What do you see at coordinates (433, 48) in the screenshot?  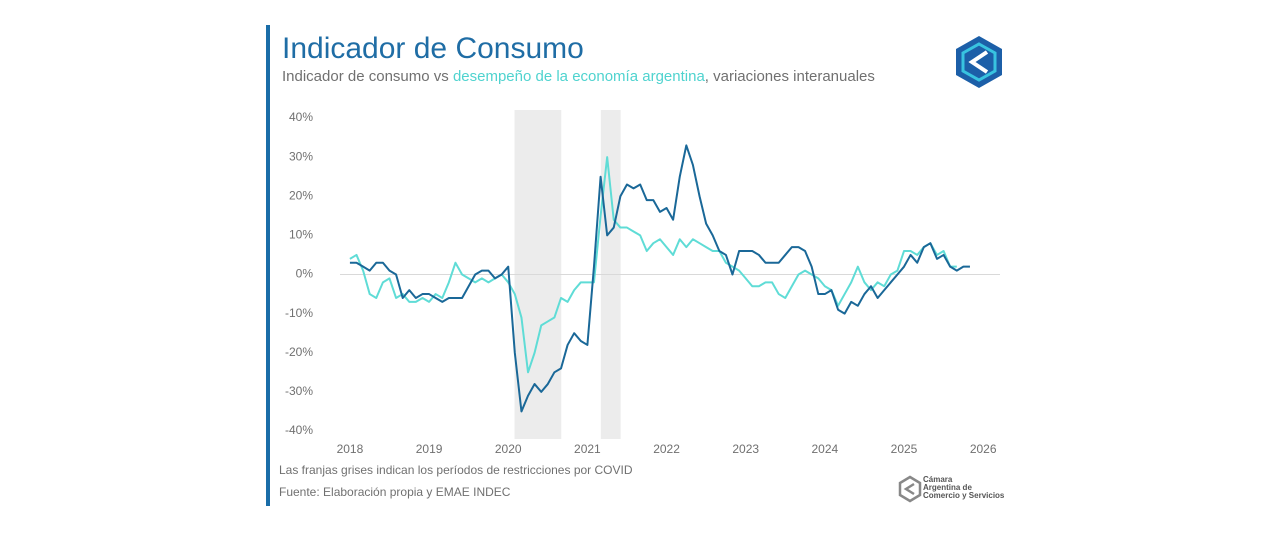 I see `chart-title: Indicador de Consumo` at bounding box center [433, 48].